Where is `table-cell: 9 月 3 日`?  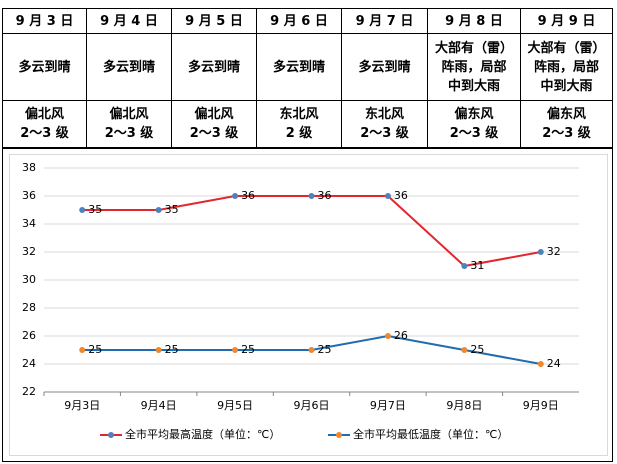 table-cell: 9 月 3 日 is located at coordinates (44, 21).